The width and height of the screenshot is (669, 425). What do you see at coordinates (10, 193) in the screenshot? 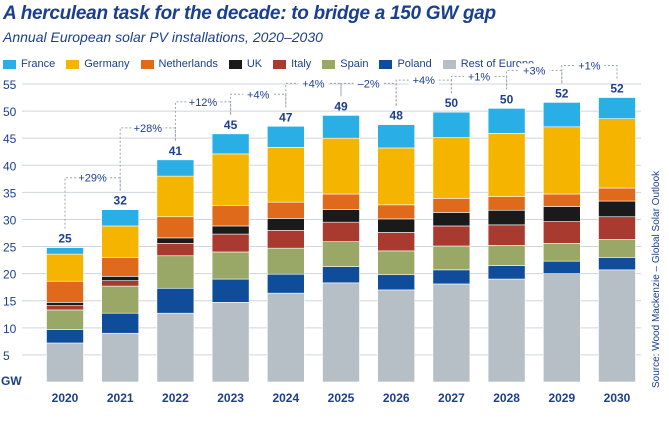
I see `y-tick-label: 35` at bounding box center [10, 193].